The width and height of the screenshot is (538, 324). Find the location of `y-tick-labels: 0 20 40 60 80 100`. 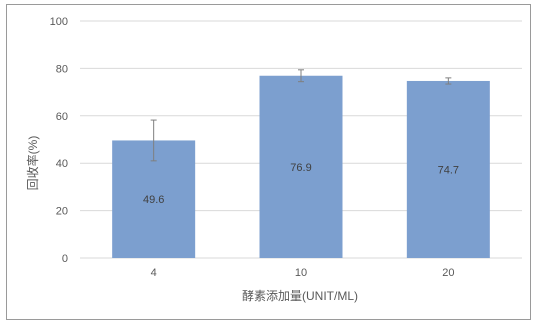

y-tick-labels: 0 20 40 60 80 100 is located at coordinates (59, 140).